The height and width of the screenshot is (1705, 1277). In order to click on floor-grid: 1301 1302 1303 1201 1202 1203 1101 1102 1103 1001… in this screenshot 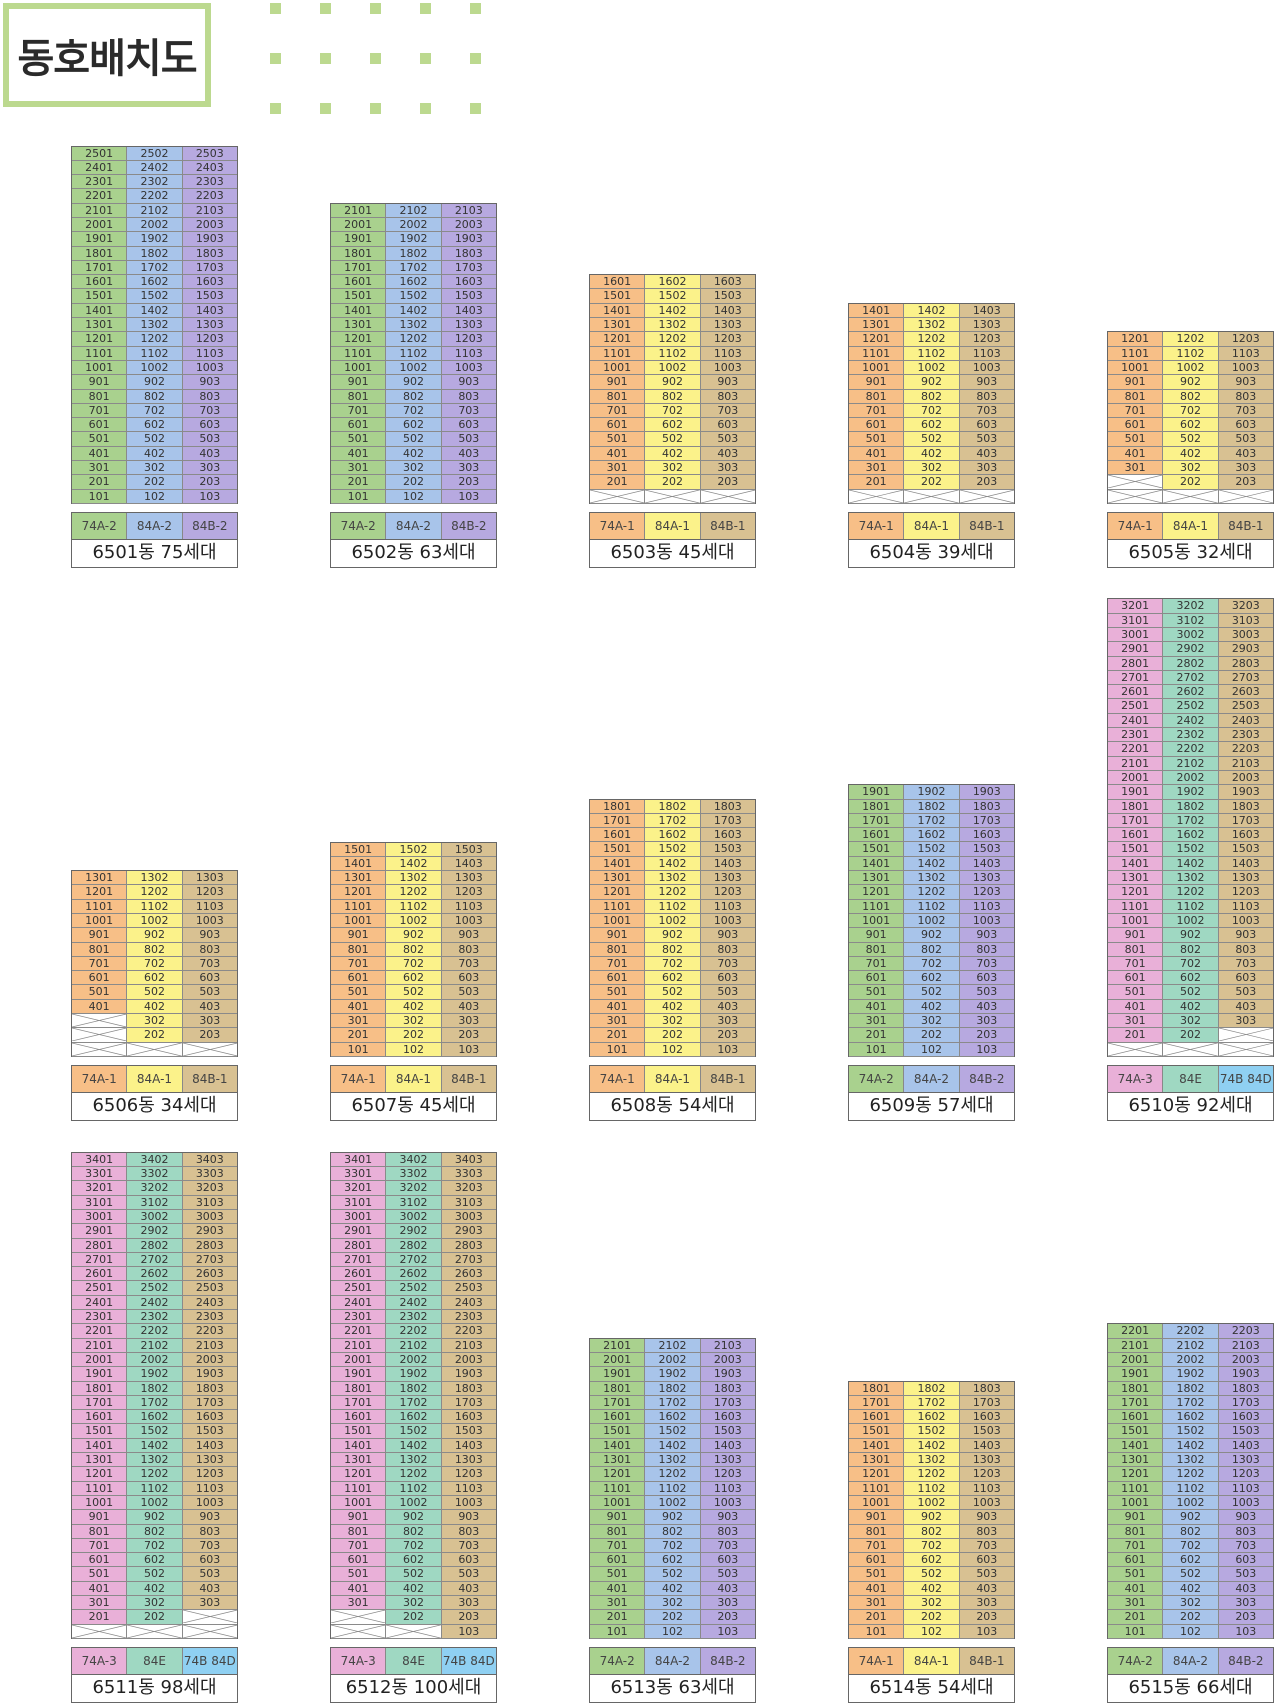, I will do `click(154, 963)`.